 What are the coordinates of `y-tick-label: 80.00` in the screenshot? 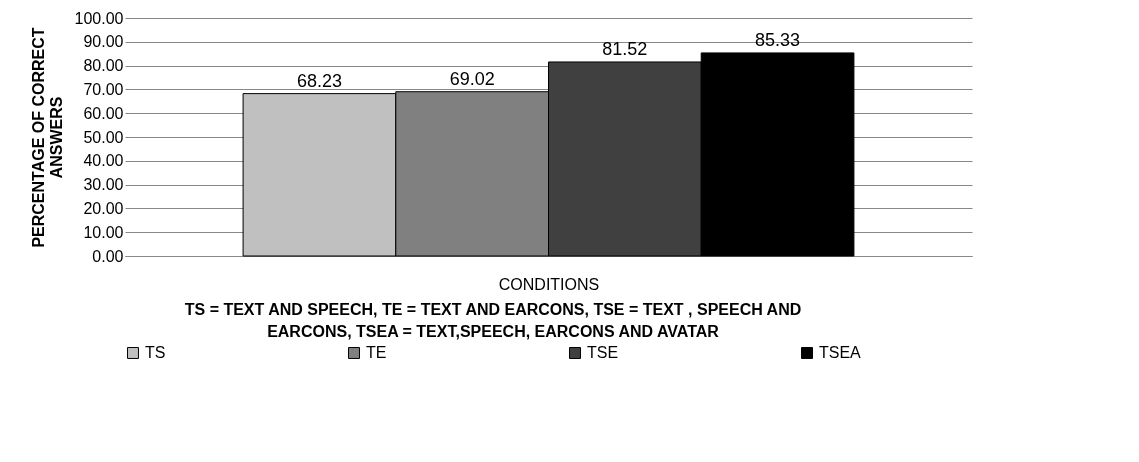 It's located at (103, 66).